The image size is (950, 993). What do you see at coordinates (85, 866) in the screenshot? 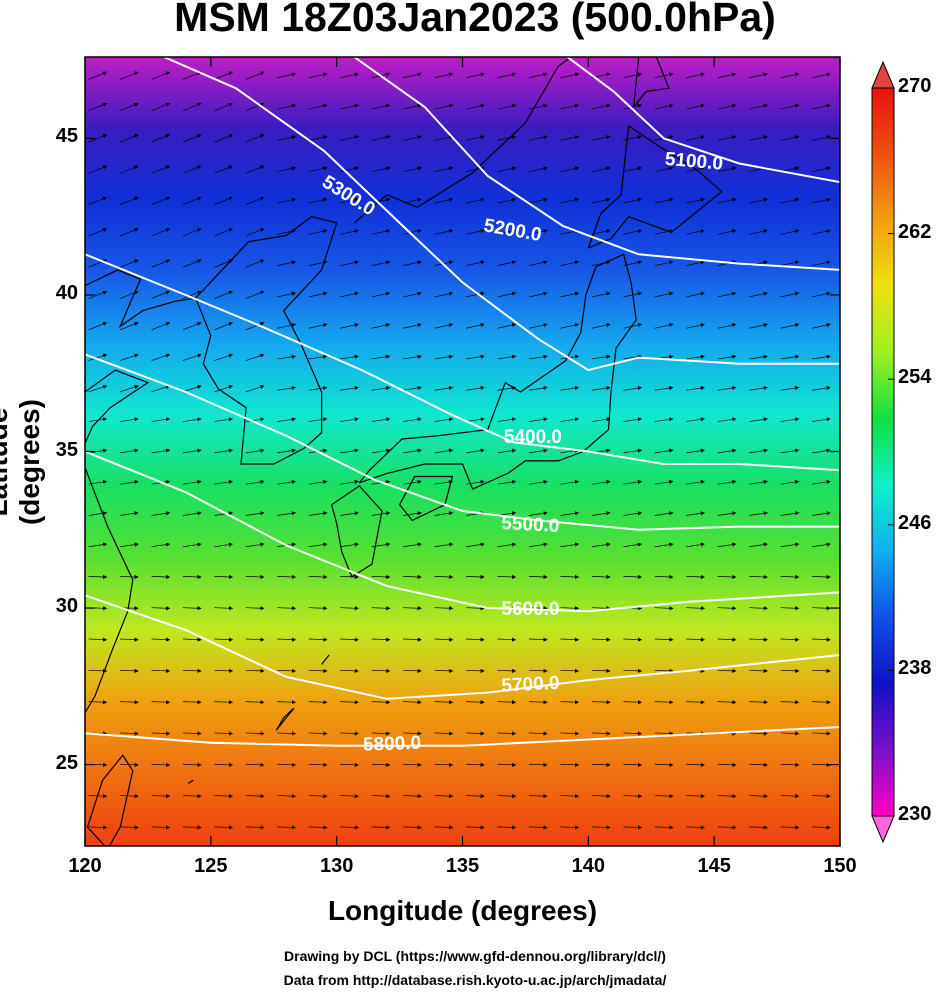
I see `x-tick-label: 120` at bounding box center [85, 866].